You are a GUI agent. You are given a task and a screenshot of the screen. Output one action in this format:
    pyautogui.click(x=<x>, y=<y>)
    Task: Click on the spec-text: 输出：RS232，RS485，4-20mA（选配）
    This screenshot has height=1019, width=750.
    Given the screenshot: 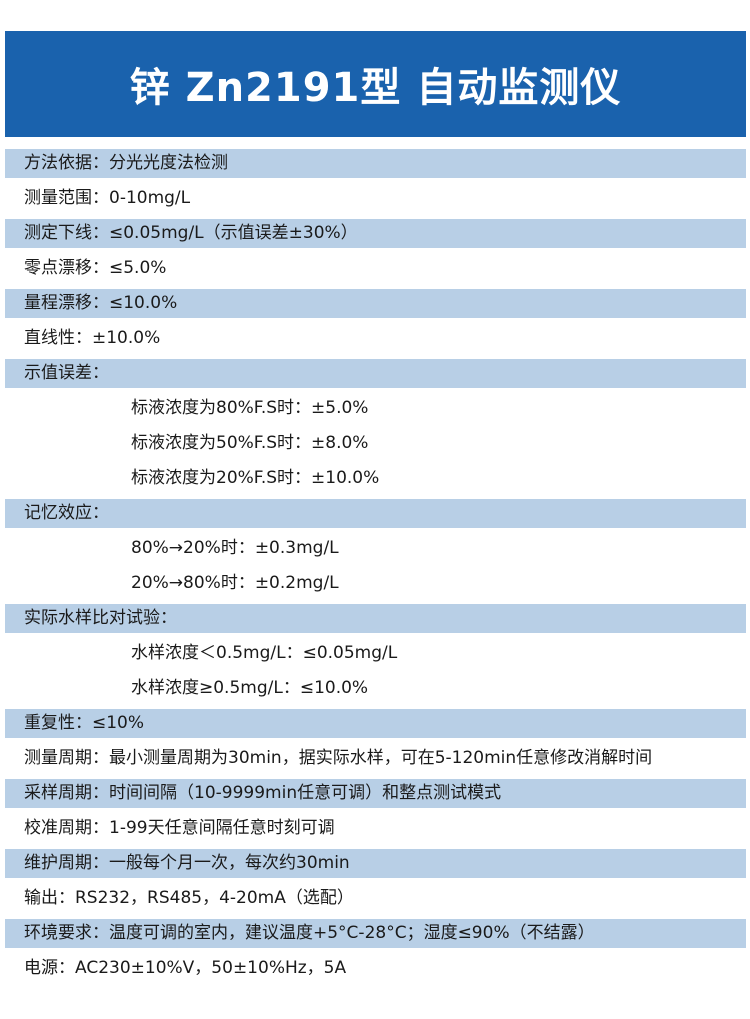 What is the action you would take?
    pyautogui.click(x=189, y=898)
    